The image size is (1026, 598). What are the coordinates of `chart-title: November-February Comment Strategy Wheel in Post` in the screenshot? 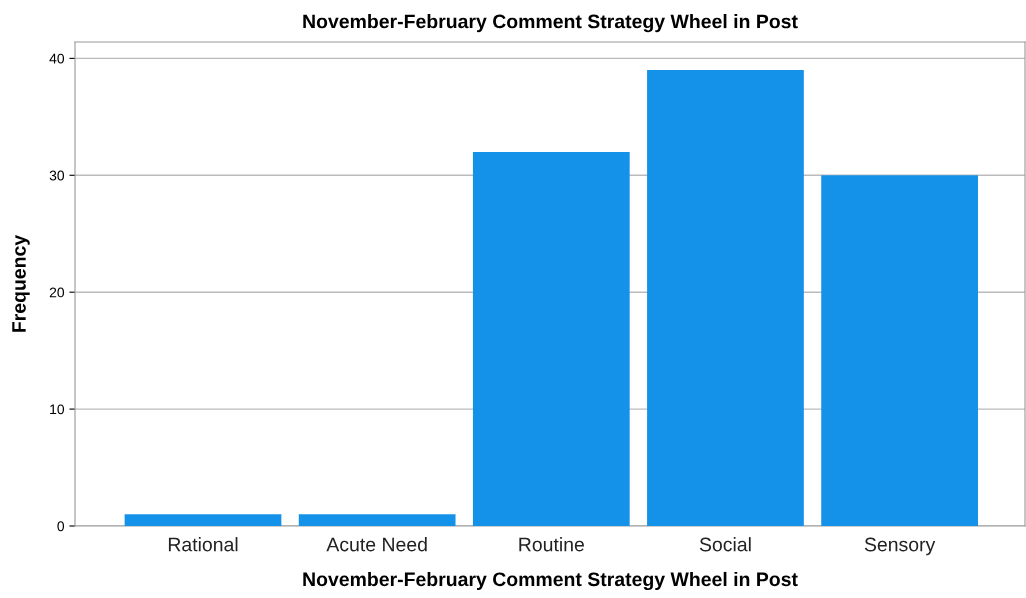 It's located at (550, 23).